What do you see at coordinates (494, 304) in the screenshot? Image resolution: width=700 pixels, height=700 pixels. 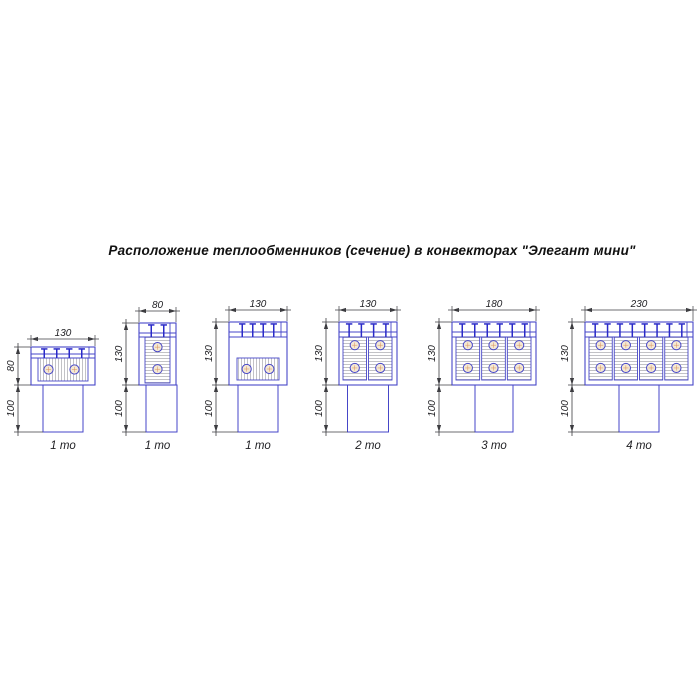 I see `dim-width-value: 180` at bounding box center [494, 304].